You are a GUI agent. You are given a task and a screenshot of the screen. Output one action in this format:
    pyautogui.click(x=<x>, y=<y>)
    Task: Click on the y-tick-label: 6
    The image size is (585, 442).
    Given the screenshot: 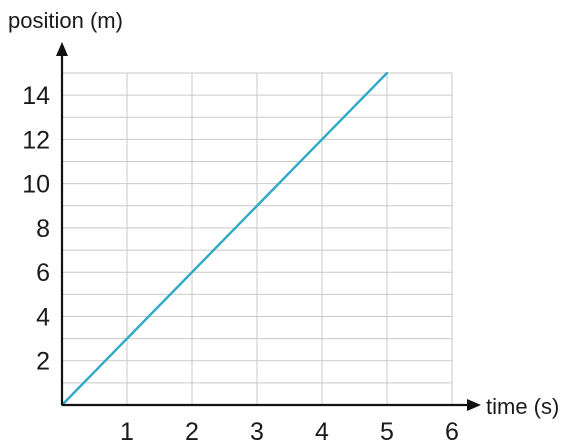 What is the action you would take?
    pyautogui.click(x=43, y=273)
    